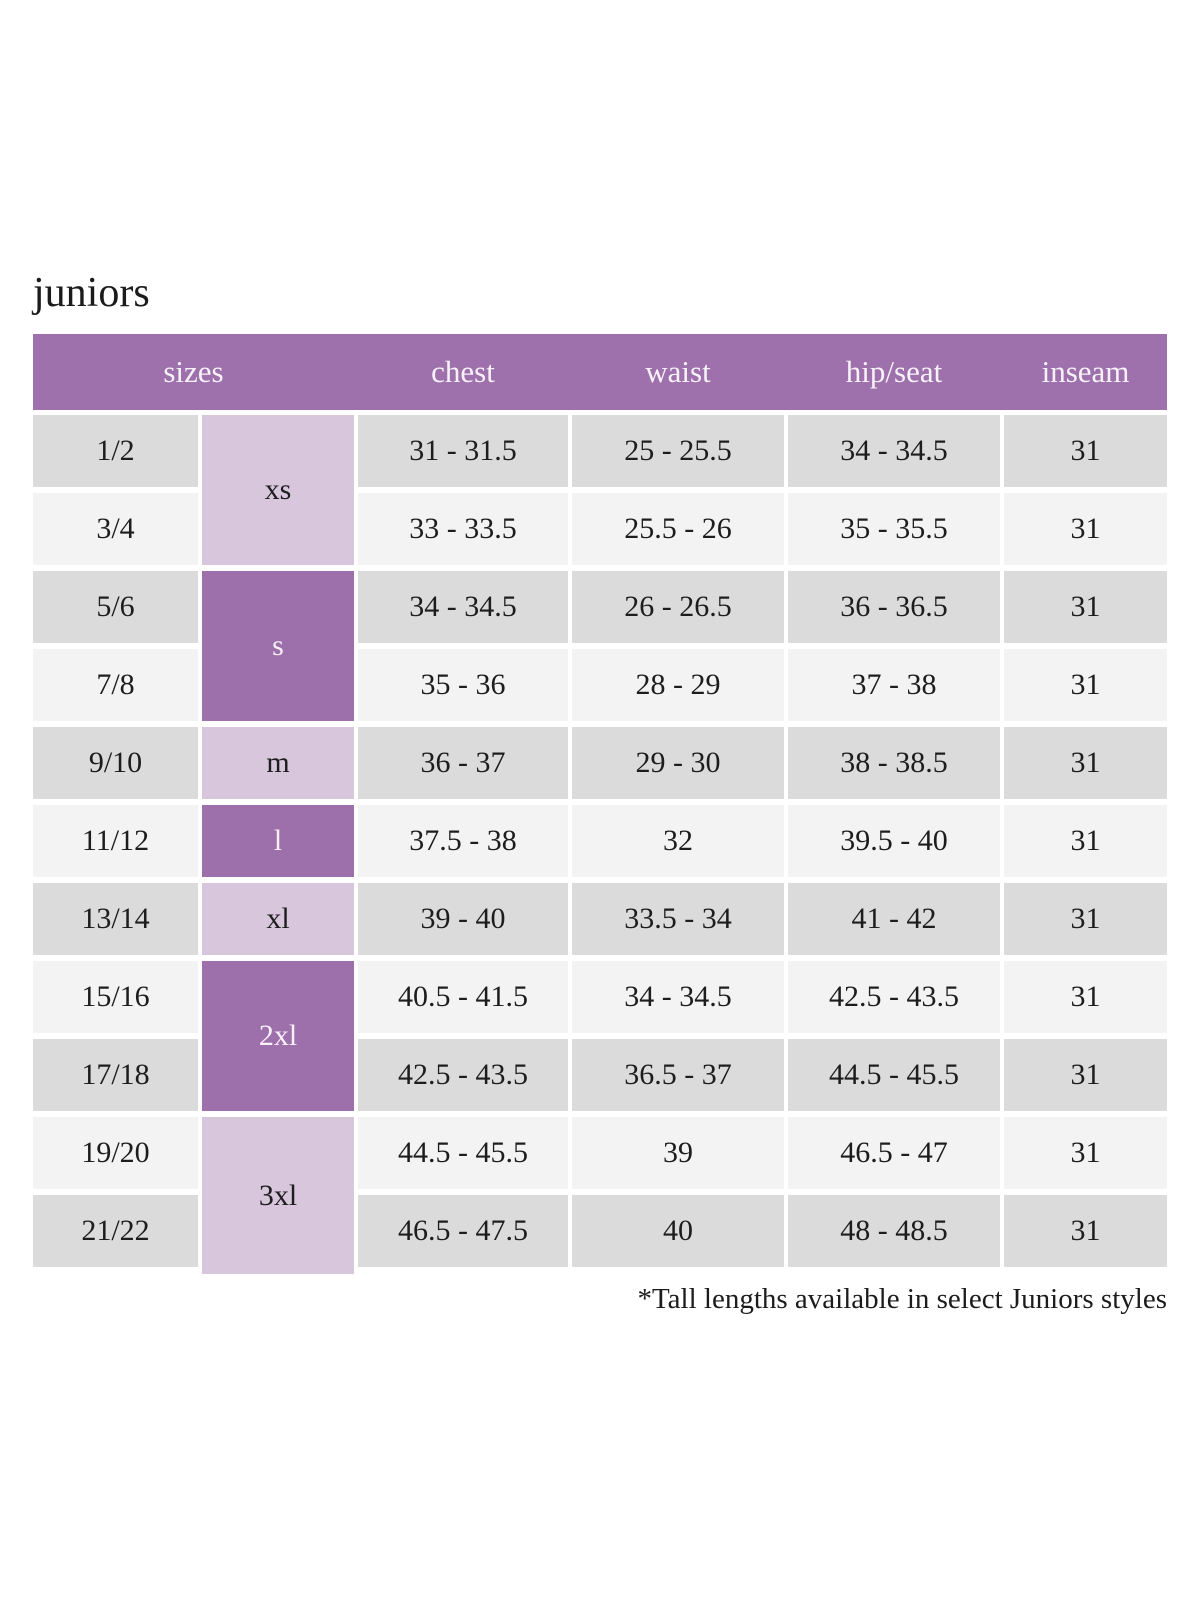 This screenshot has width=1200, height=1600. Describe the element at coordinates (115, 1075) in the screenshot. I see `size-cell: 17/18` at that location.